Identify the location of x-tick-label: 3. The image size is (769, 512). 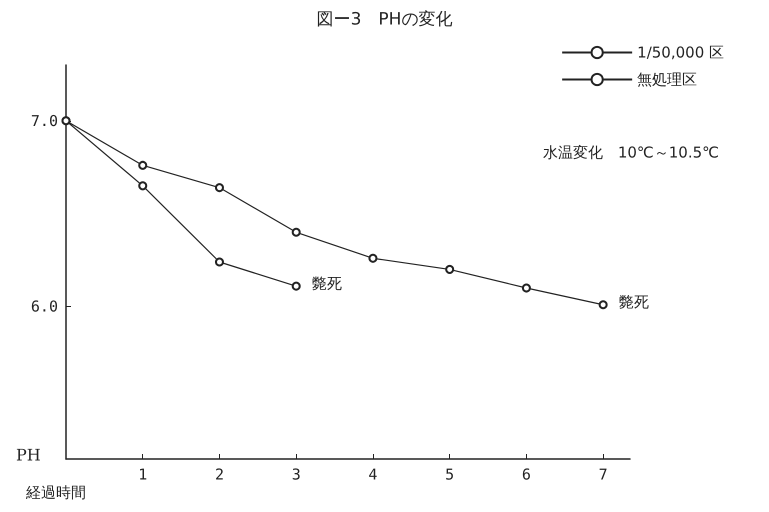
(296, 475).